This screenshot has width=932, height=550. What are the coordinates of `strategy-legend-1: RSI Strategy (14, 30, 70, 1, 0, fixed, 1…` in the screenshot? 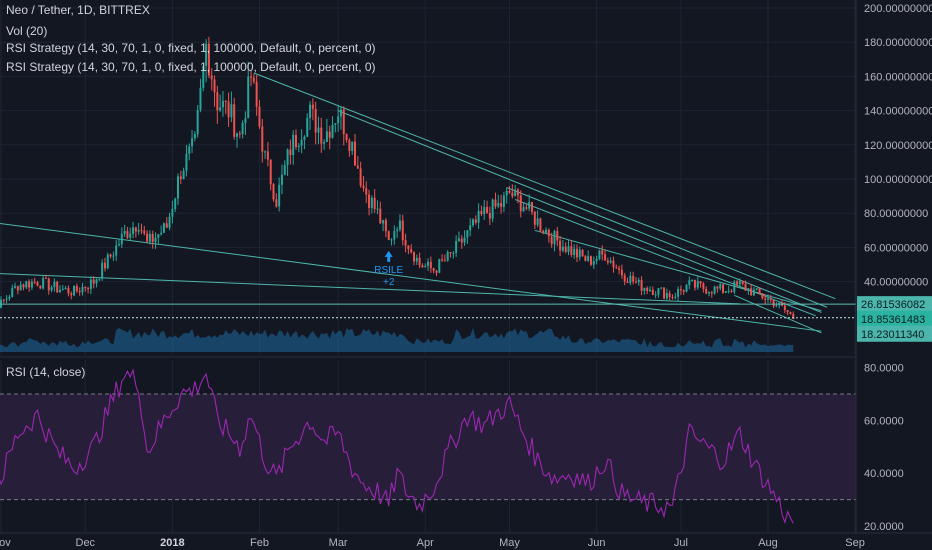 It's located at (191, 48).